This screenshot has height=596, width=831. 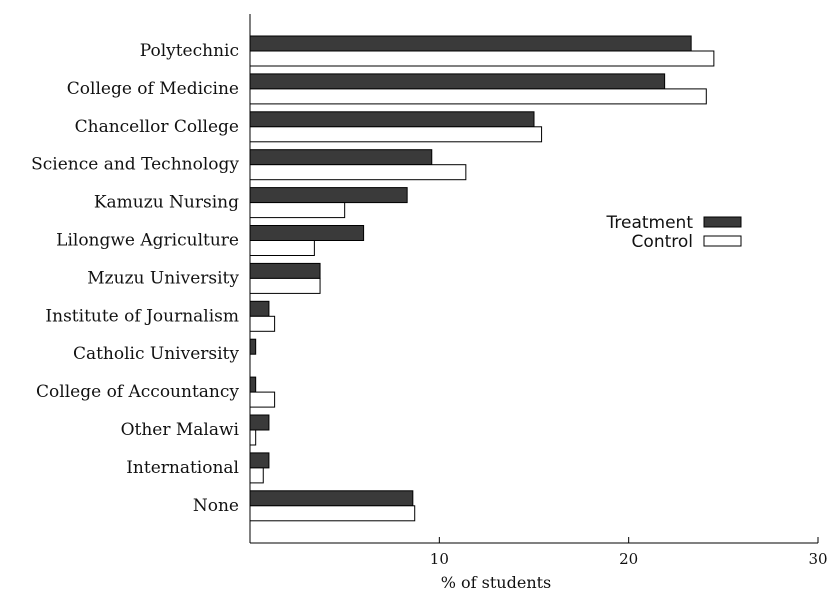 I want to click on x-ticks: 10 20 30, so click(x=629, y=552).